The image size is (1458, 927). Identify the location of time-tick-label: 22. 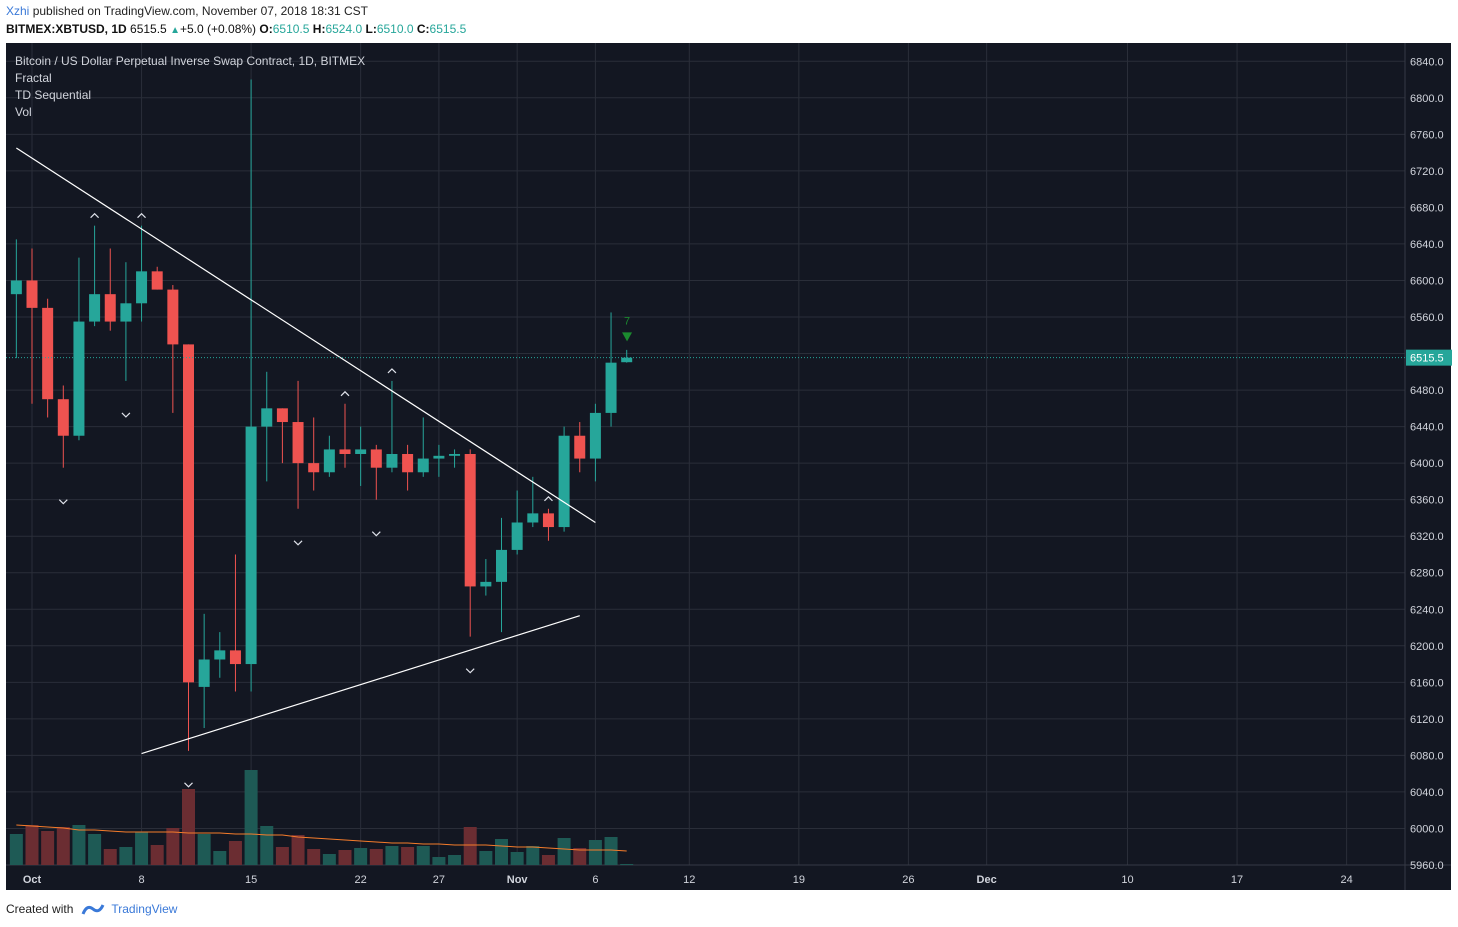
(361, 880).